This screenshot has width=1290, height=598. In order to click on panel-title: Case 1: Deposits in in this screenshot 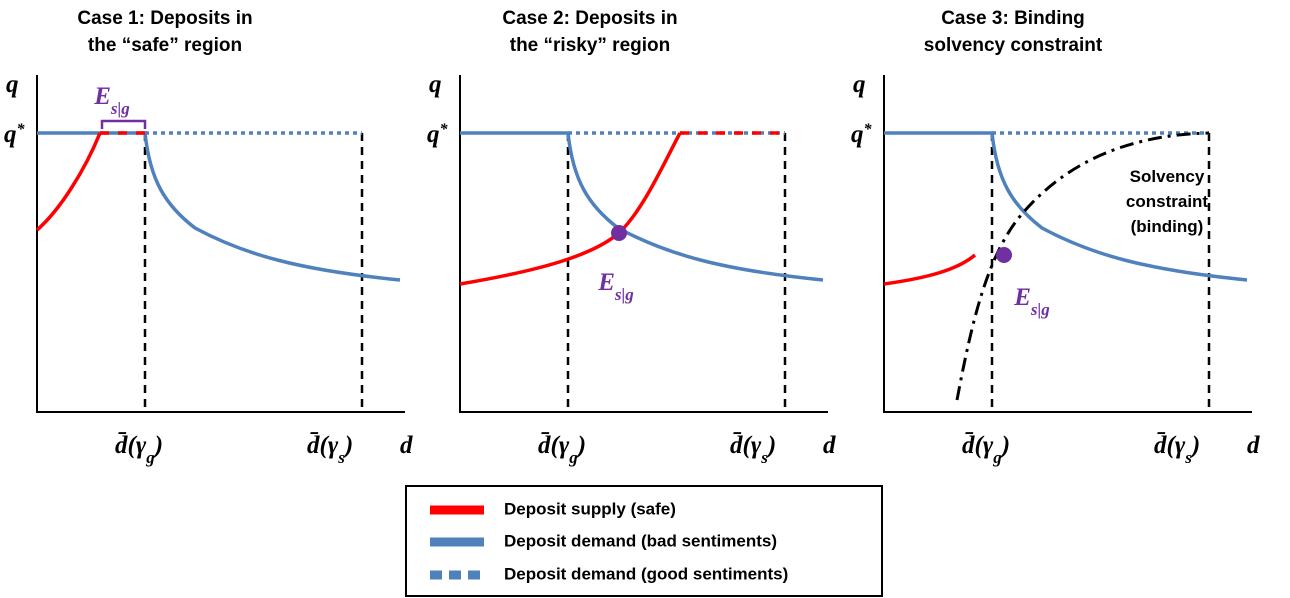, I will do `click(164, 18)`.